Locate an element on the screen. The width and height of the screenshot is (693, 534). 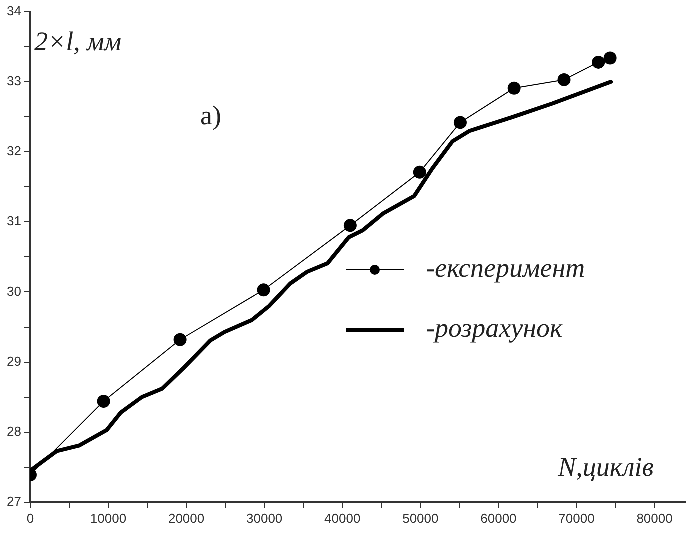
x-tick-label: 20000 is located at coordinates (186, 518).